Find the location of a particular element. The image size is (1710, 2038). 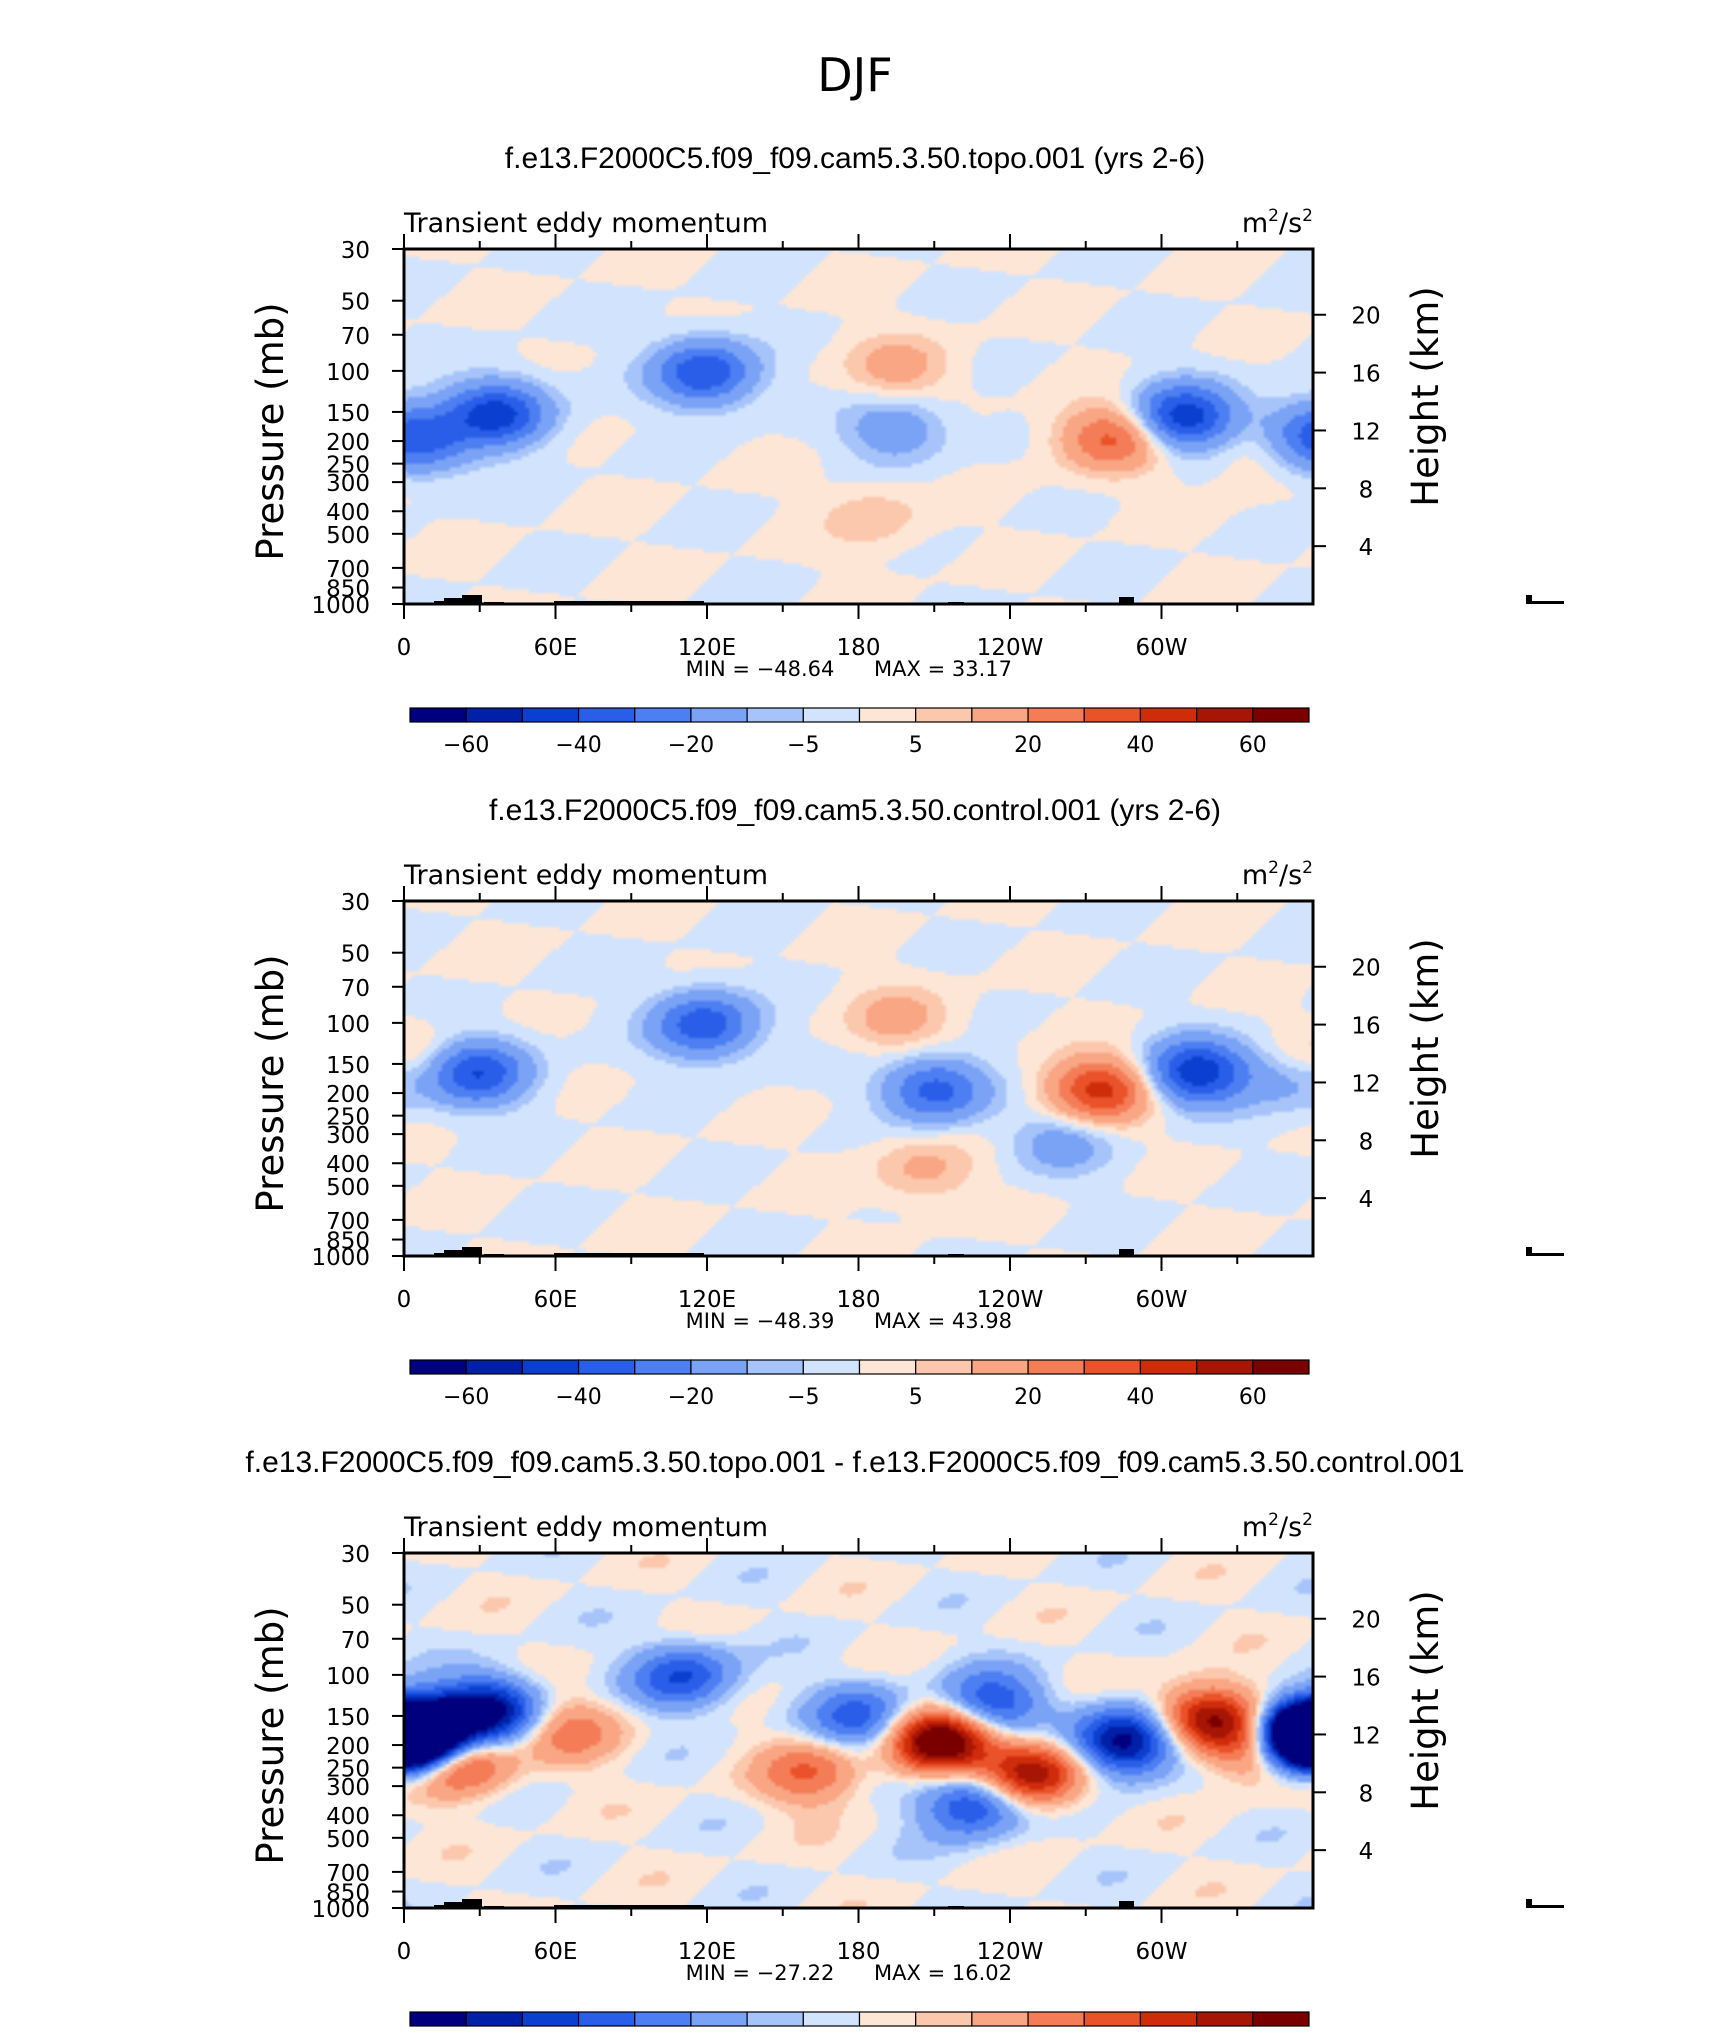

min-label: MIN = −48.39 is located at coordinates (760, 1321).